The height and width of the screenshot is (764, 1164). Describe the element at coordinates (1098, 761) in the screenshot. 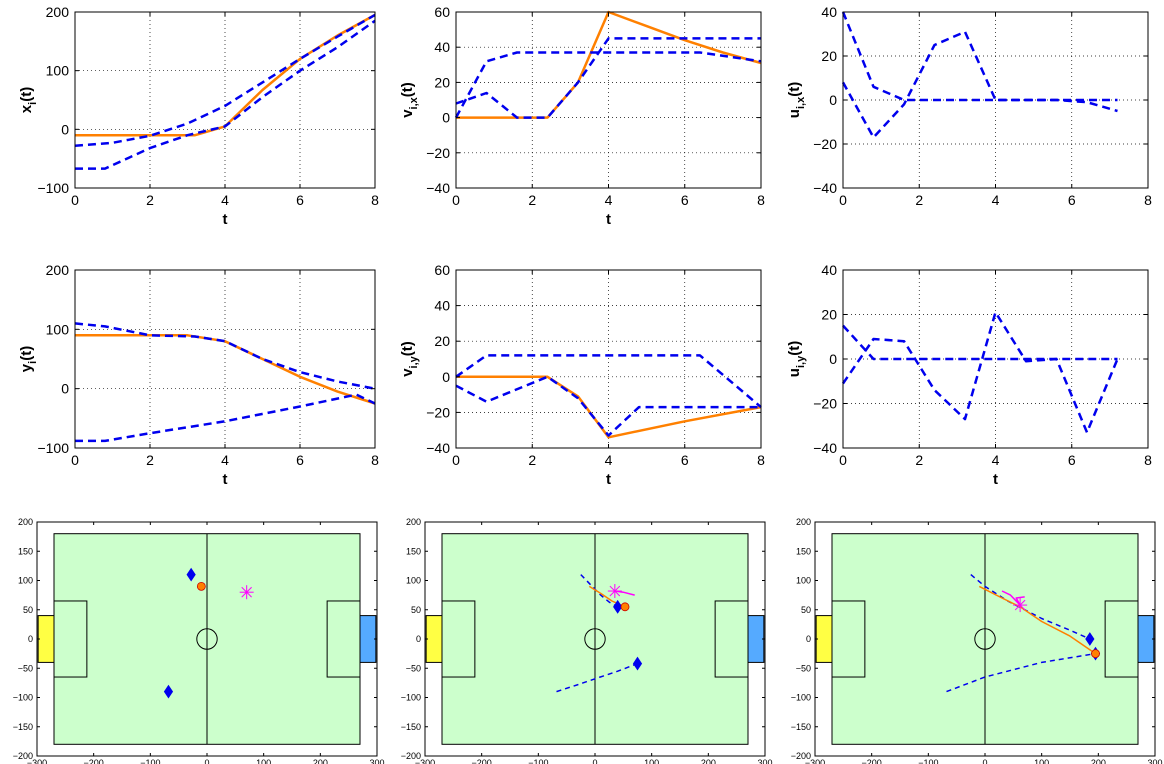

I see `x-tick-label: 200` at that location.